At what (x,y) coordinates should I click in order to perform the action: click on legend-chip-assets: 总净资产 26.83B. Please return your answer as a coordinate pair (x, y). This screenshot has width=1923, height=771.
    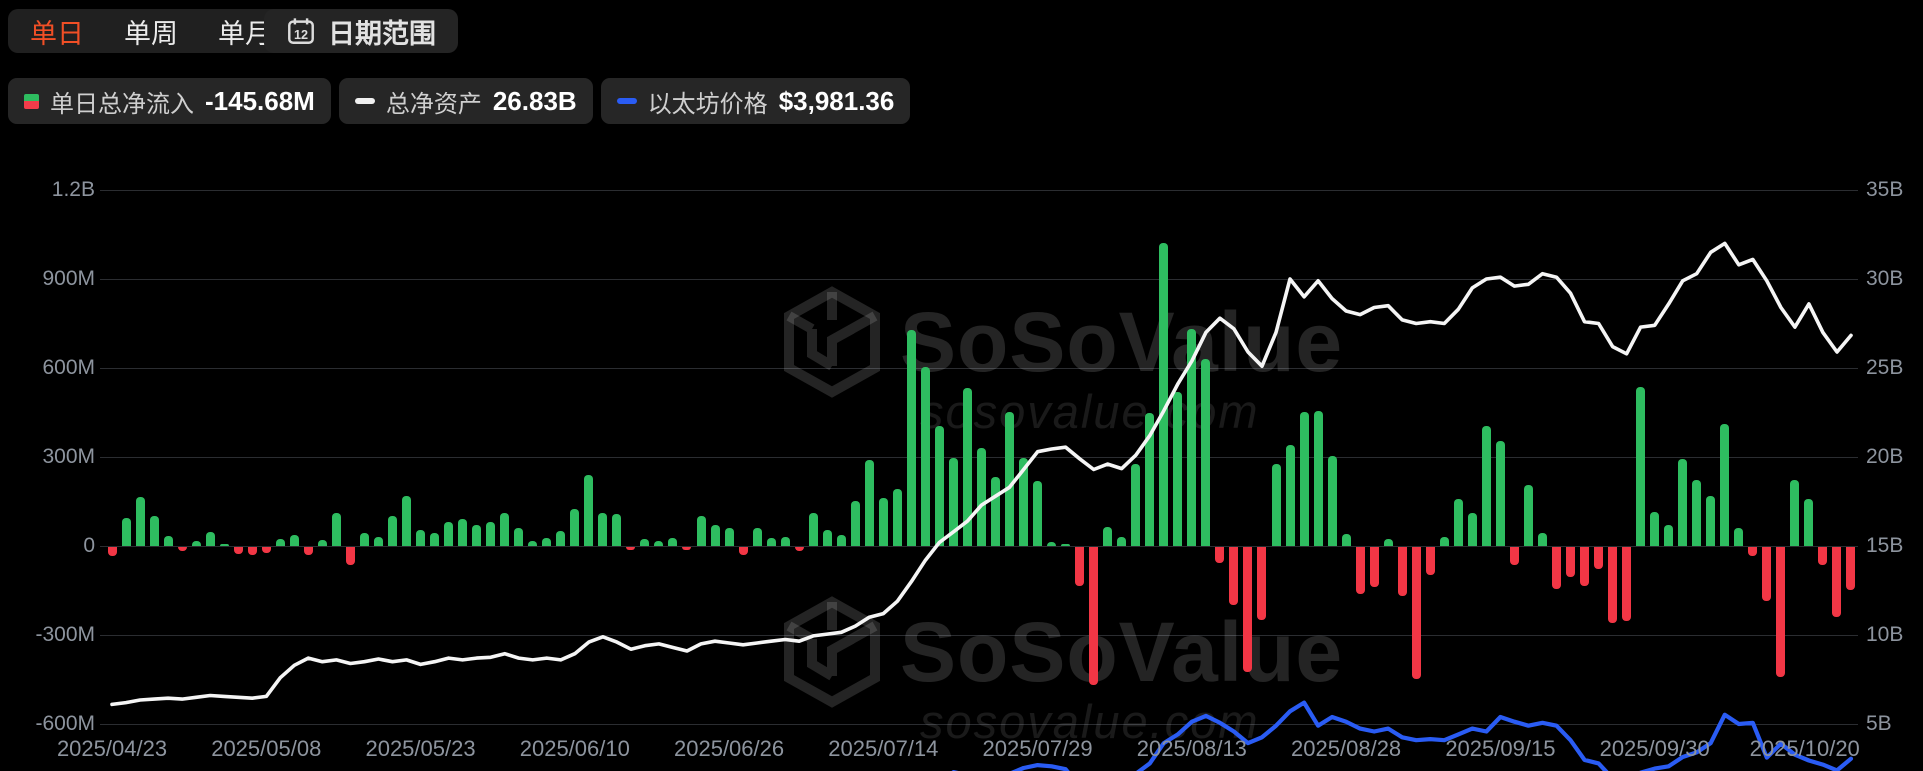
    Looking at the image, I should click on (465, 101).